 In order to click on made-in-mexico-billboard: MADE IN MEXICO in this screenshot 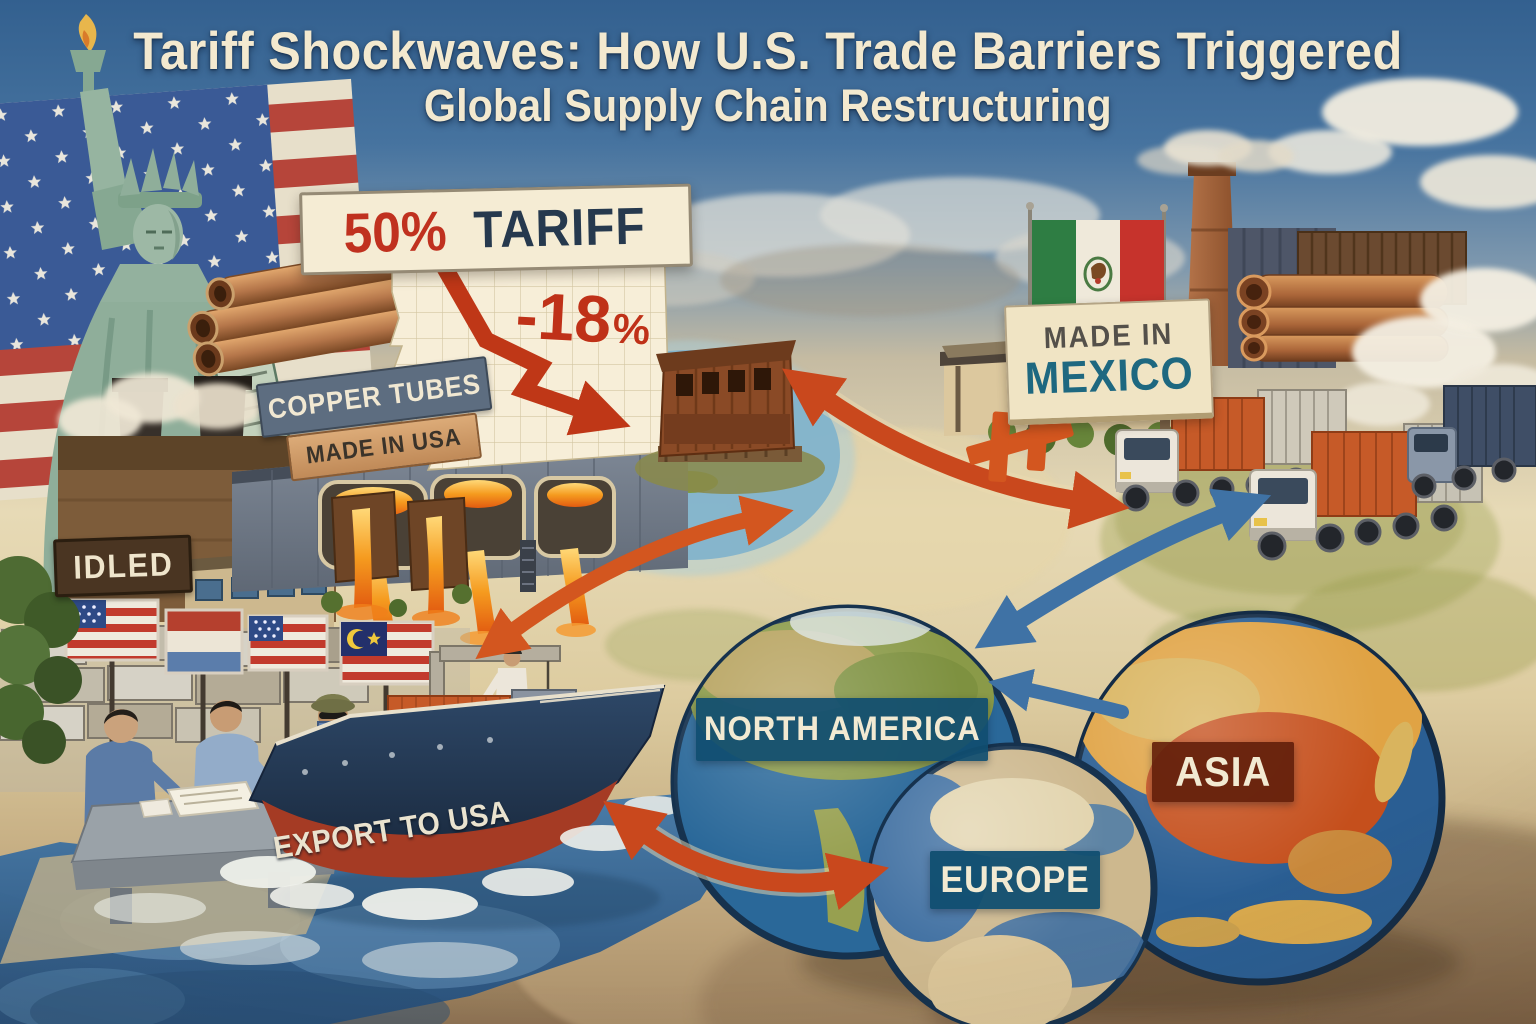, I will do `click(1109, 362)`.